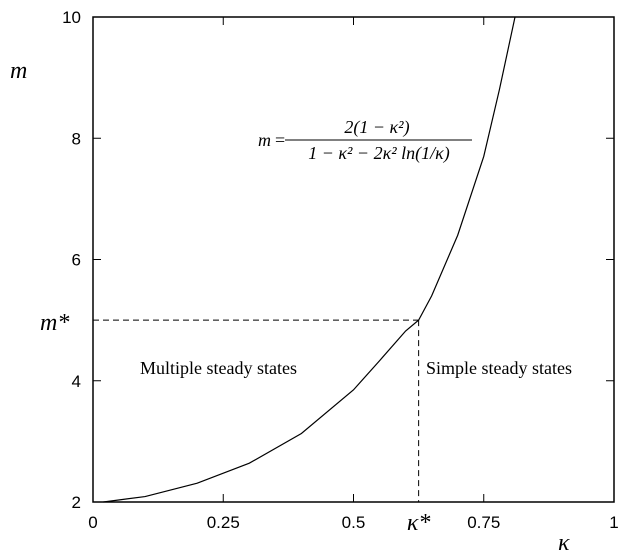 The height and width of the screenshot is (556, 620). What do you see at coordinates (76, 502) in the screenshot?
I see `y-tick-label: 2` at bounding box center [76, 502].